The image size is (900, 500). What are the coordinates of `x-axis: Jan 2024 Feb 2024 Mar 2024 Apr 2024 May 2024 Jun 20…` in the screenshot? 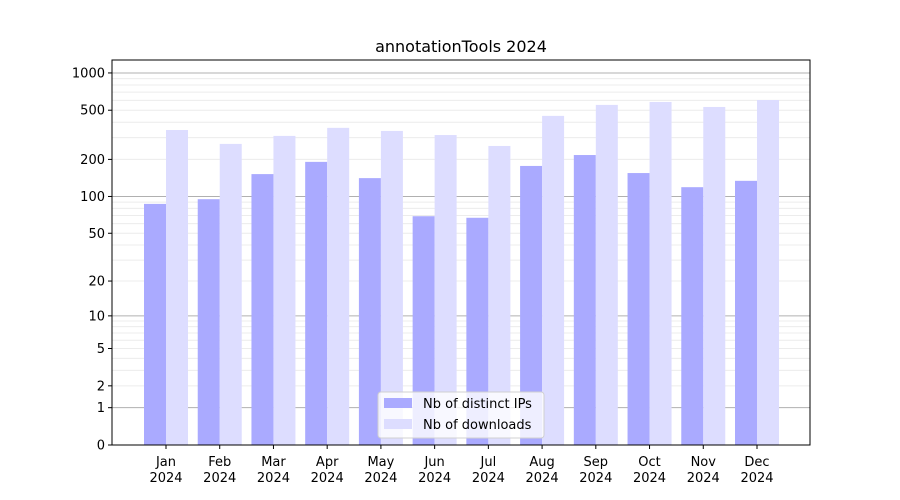 It's located at (461, 465).